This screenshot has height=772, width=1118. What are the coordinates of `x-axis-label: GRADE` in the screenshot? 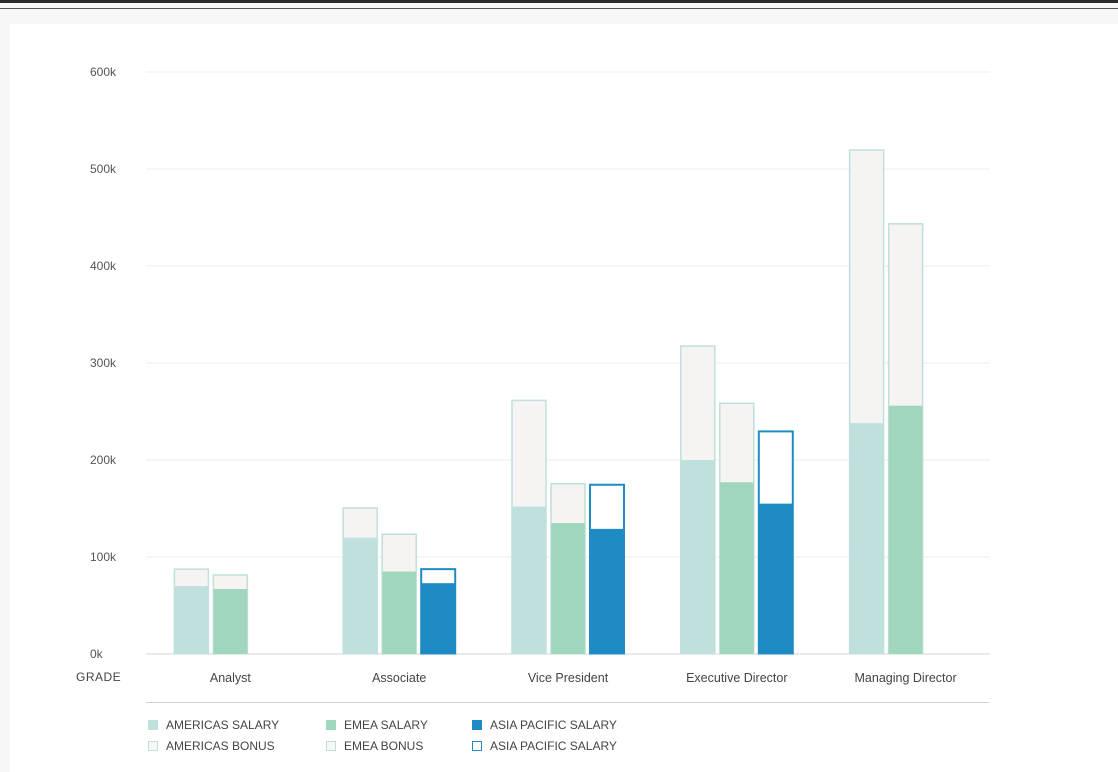 It's located at (99, 677).